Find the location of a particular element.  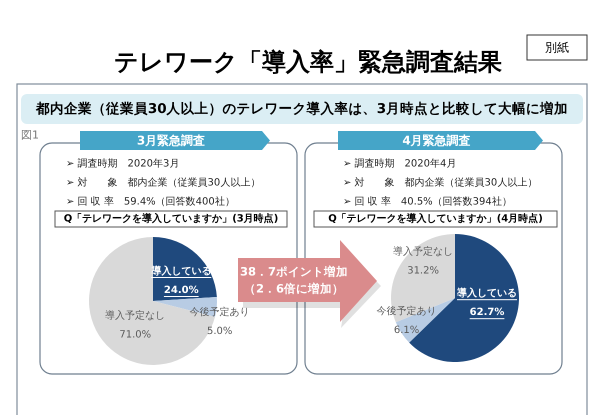

data-label: 5.0% is located at coordinates (219, 332).